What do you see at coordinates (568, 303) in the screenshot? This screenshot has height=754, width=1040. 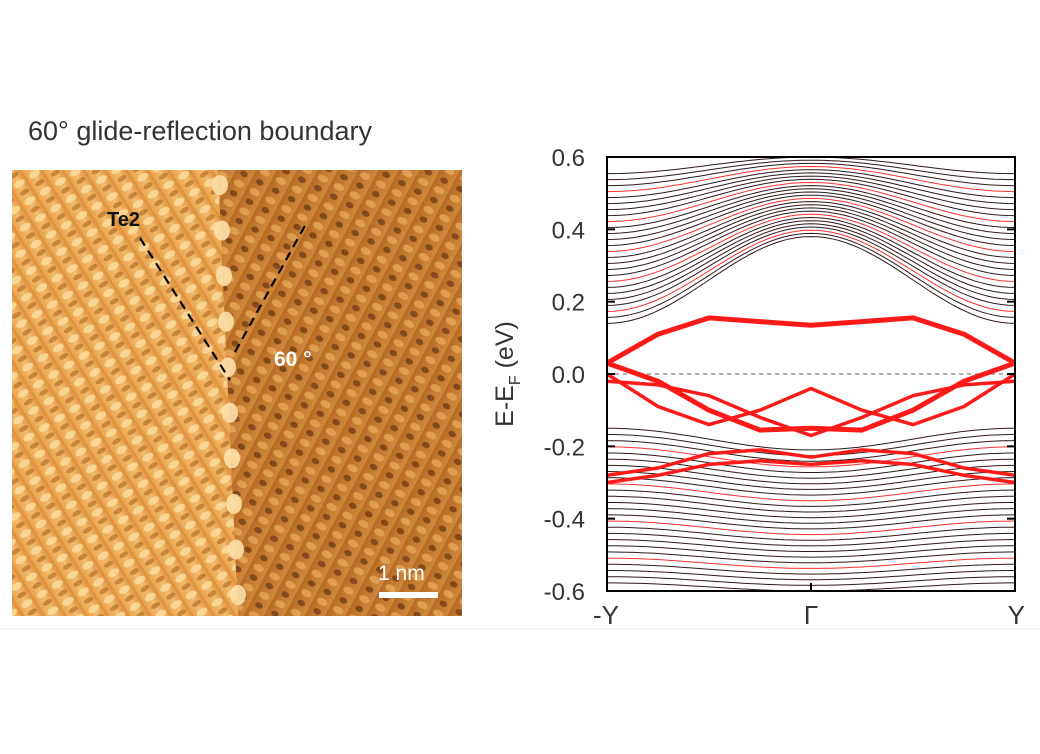 I see `y-tick-label: 0.2` at bounding box center [568, 303].